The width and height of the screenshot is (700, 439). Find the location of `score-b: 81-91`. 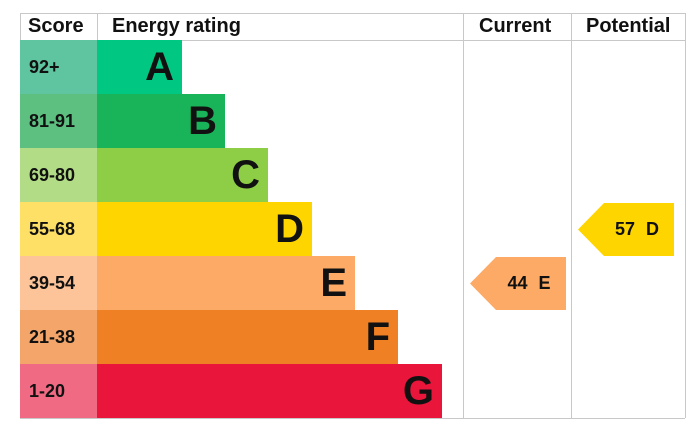

score-b: 81-91 is located at coordinates (58, 121).